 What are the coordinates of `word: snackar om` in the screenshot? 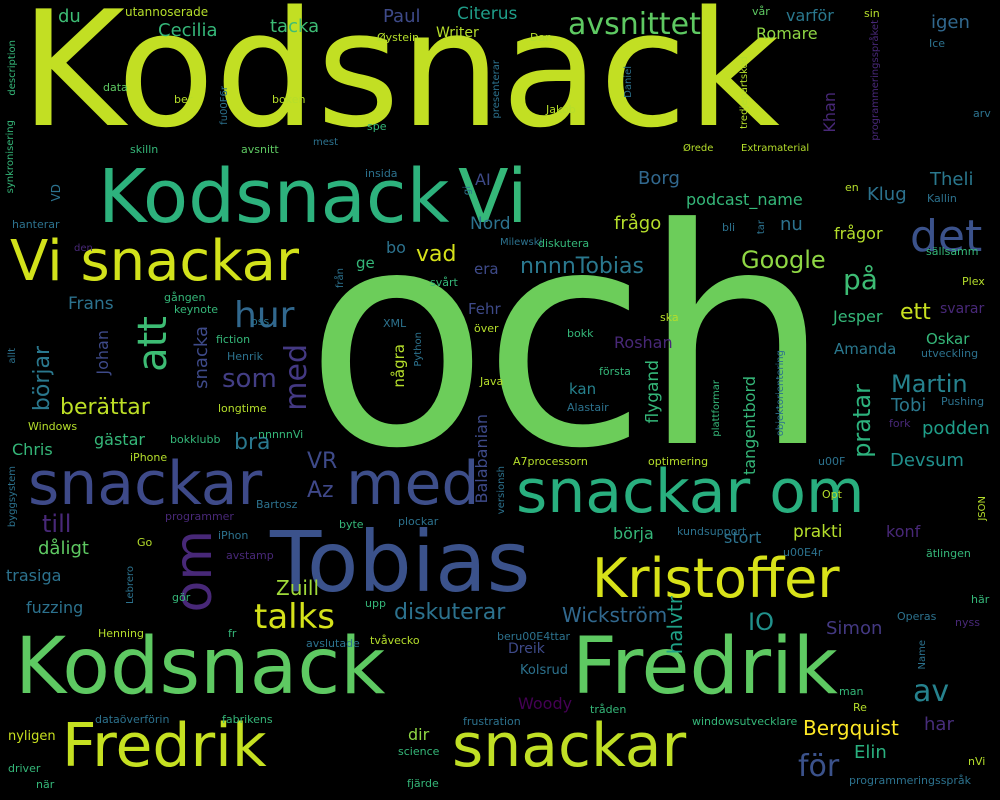 It's located at (690, 492).